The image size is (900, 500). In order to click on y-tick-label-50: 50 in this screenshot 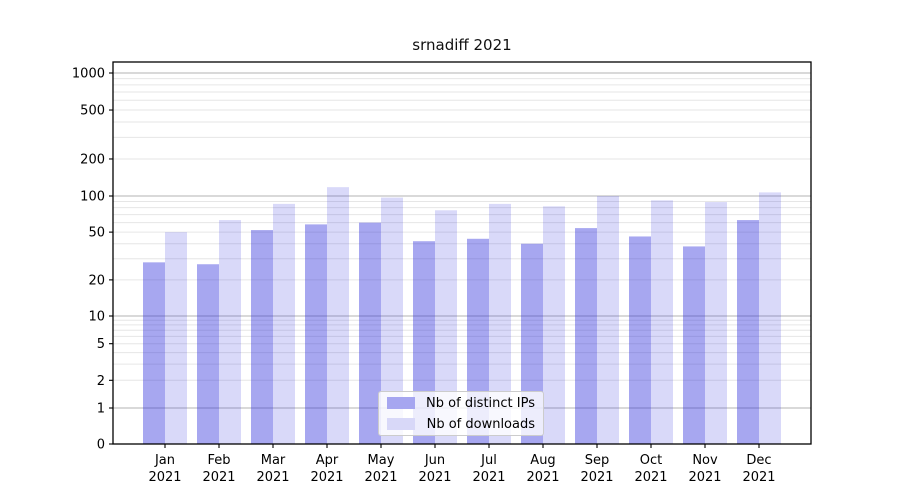, I will do `click(96, 233)`.